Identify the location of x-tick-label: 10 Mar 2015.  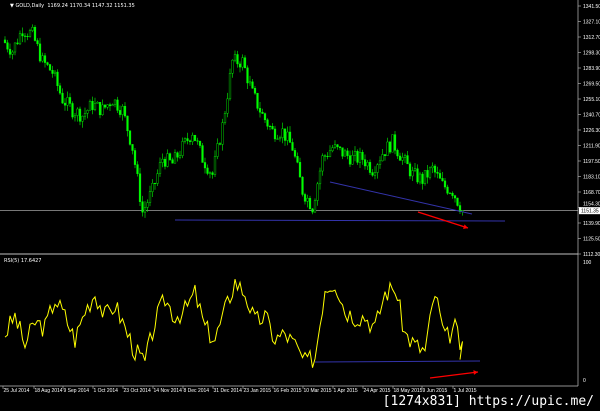
(318, 391).